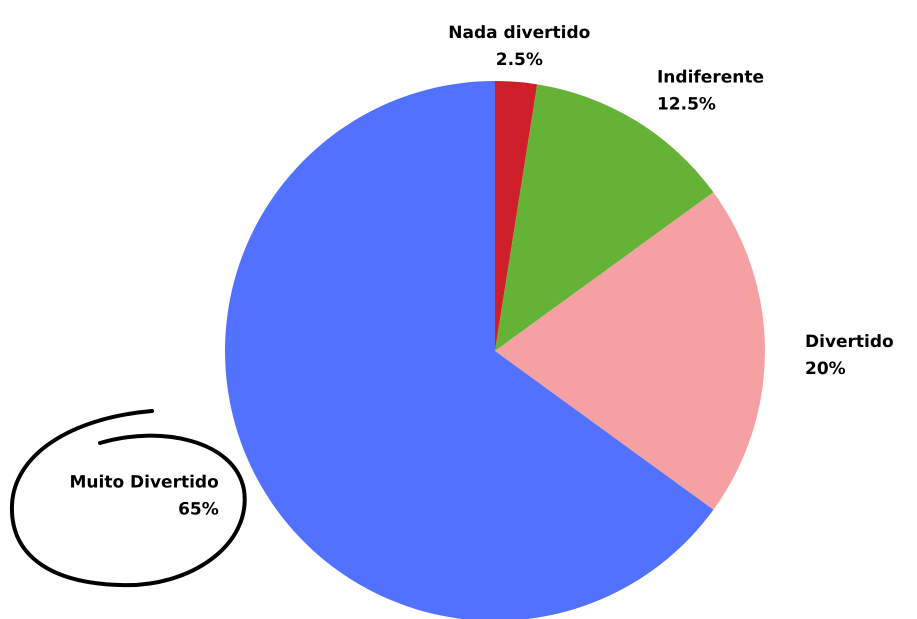 Image resolution: width=917 pixels, height=619 pixels. Describe the element at coordinates (198, 510) in the screenshot. I see `data-label: 65%` at that location.